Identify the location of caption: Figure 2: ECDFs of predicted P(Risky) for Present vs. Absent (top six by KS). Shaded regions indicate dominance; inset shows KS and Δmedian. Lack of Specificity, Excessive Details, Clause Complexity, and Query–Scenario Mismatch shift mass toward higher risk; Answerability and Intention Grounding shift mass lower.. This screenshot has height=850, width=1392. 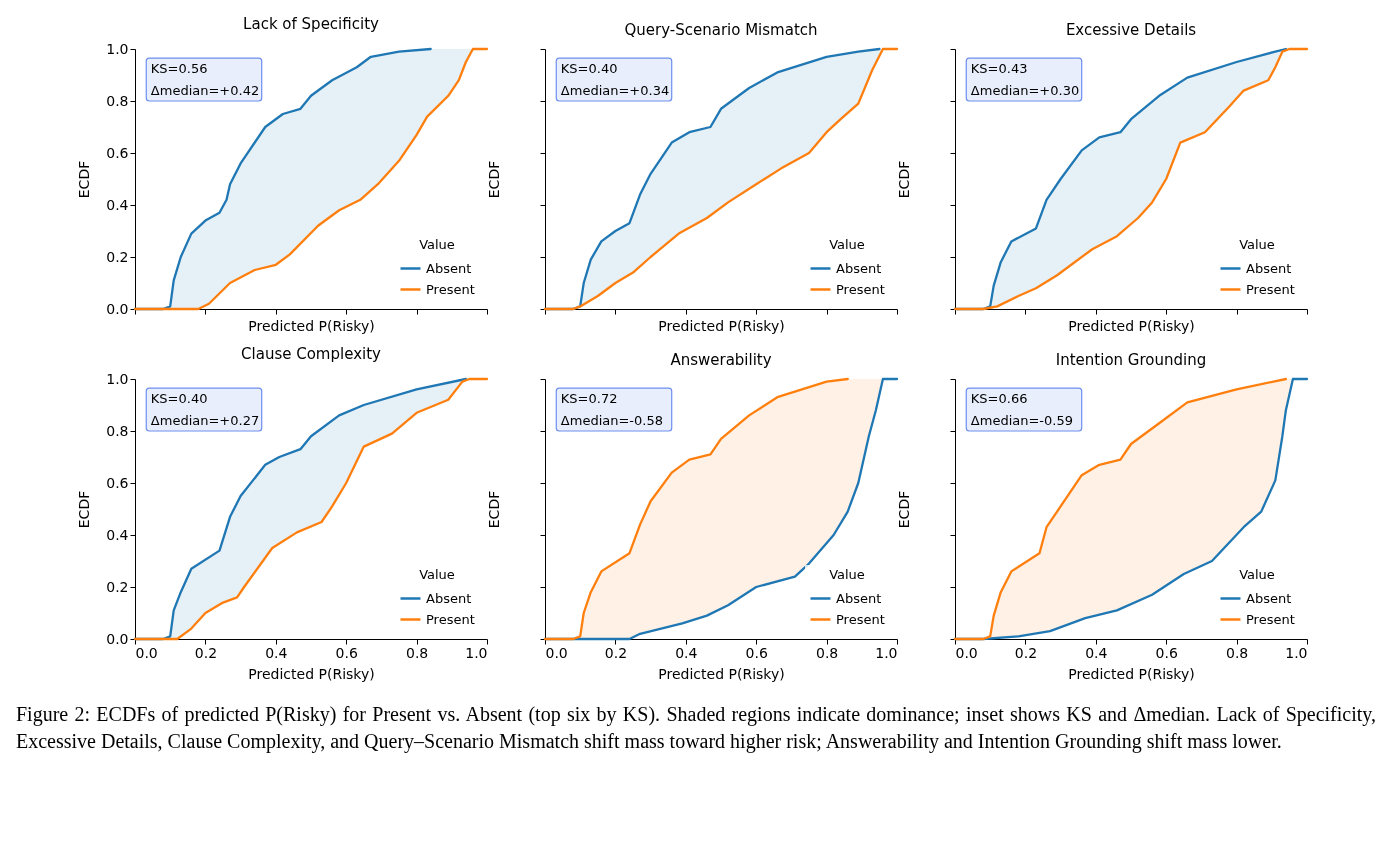
(696, 728).